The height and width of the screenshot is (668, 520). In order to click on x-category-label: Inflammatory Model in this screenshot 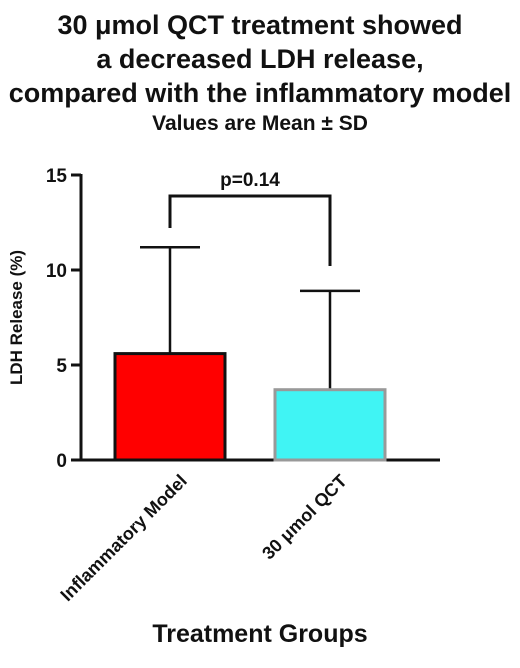, I will do `click(123, 538)`.